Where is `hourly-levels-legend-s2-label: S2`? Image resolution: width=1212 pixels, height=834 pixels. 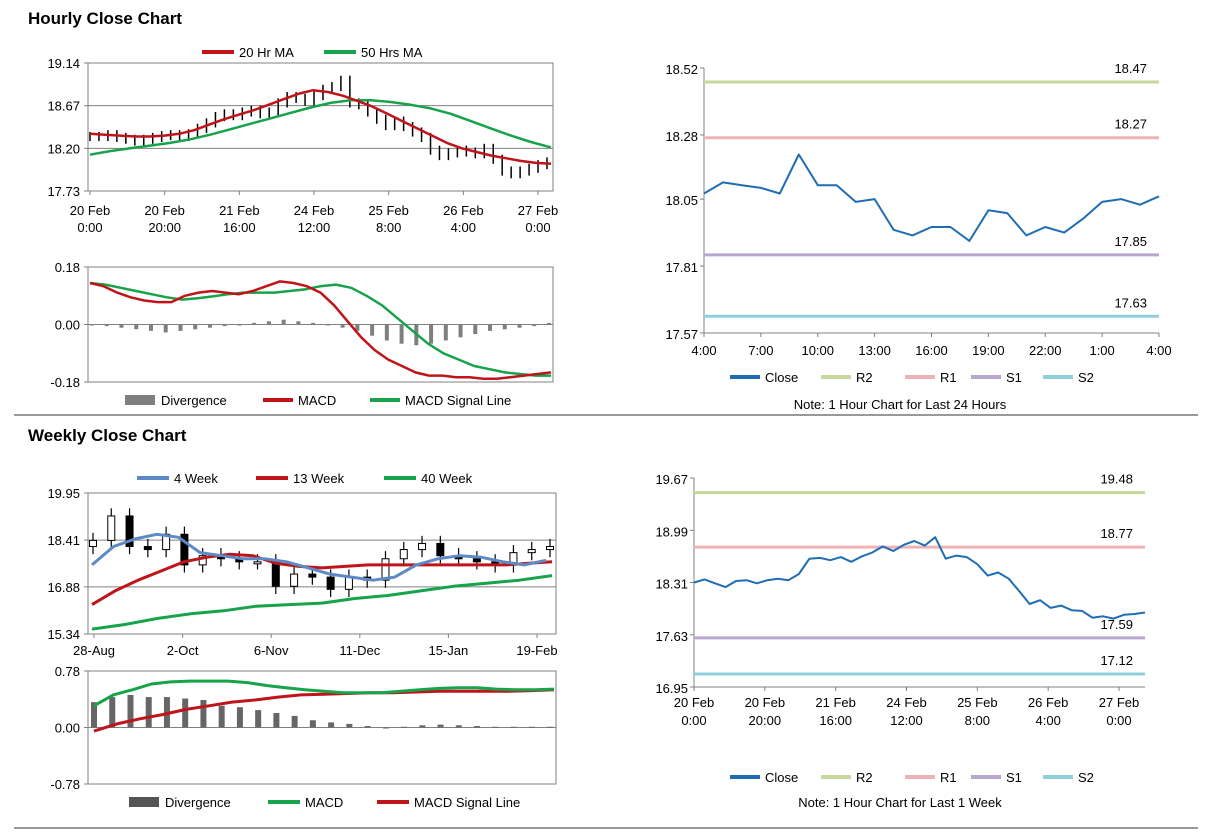
hourly-levels-legend-s2-label: S2 is located at coordinates (1086, 377).